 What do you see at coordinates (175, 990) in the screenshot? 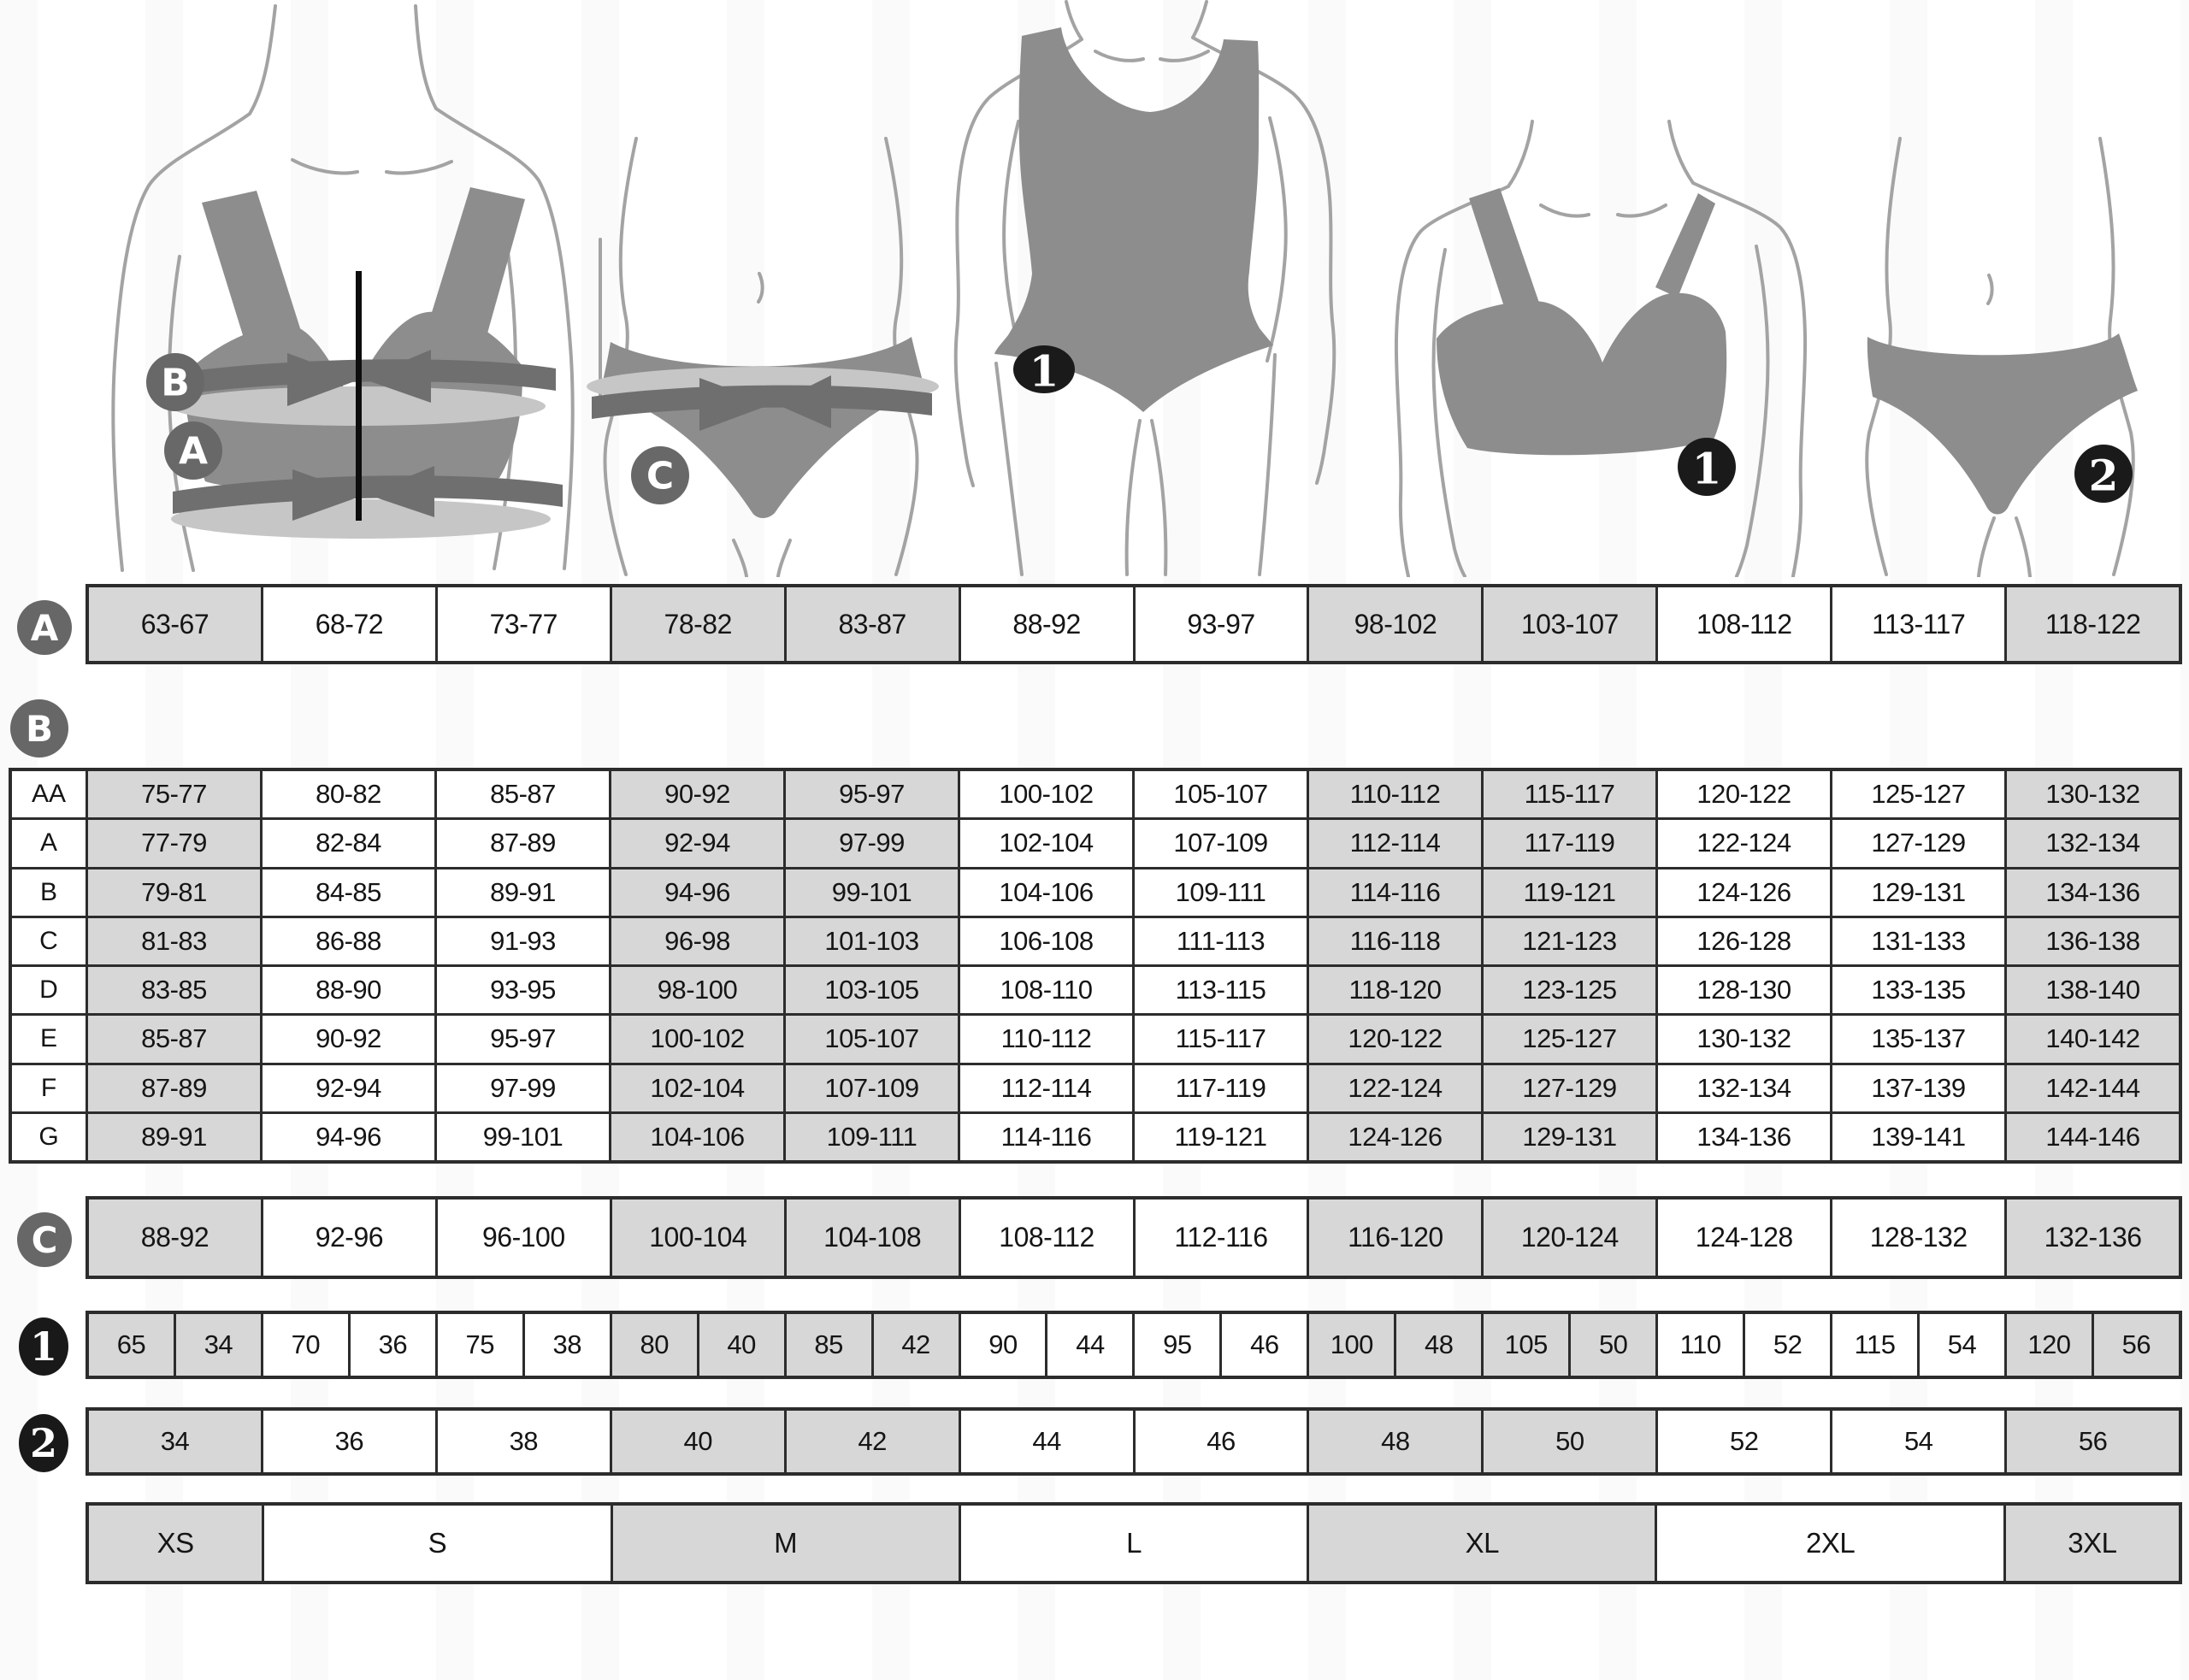
I see `bust-cell: 83-85` at bounding box center [175, 990].